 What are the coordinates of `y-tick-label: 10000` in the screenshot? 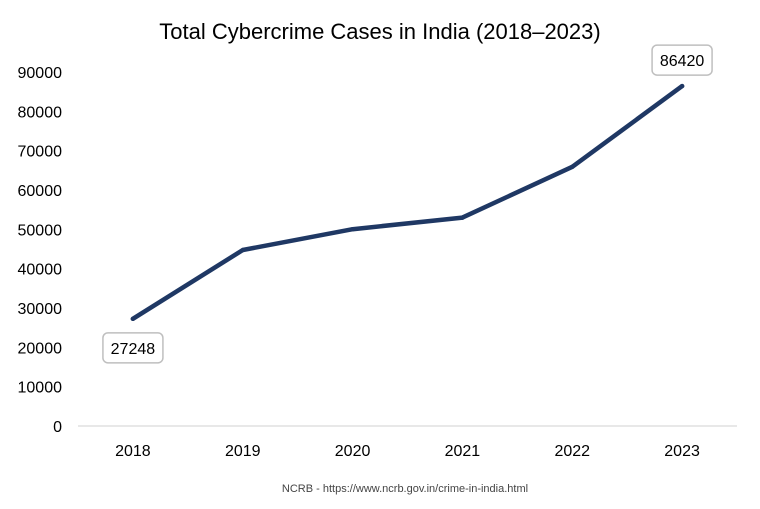 It's located at (40, 388).